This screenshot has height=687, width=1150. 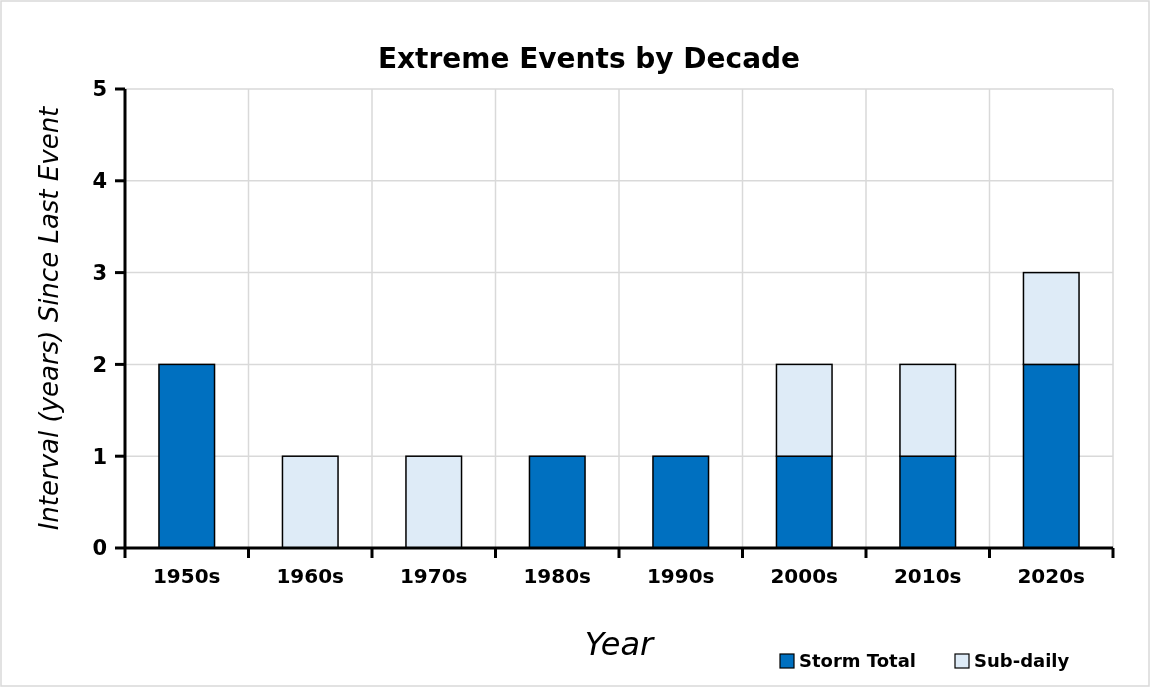 I want to click on x-tick-label: 1990s, so click(x=680, y=576).